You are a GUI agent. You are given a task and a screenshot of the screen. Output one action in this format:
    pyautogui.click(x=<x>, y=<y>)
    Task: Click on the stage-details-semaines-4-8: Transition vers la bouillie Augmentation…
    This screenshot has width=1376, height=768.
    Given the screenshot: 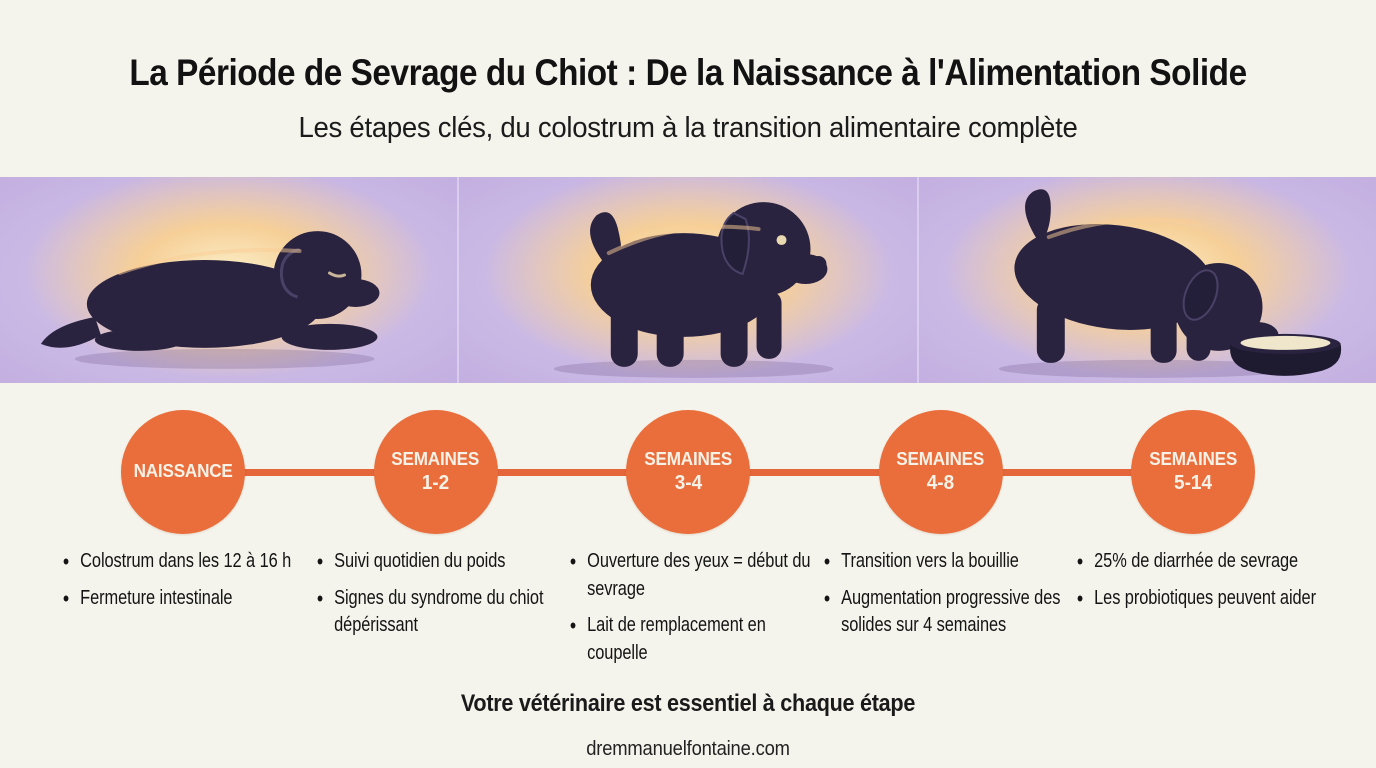 What is the action you would take?
    pyautogui.click(x=942, y=611)
    